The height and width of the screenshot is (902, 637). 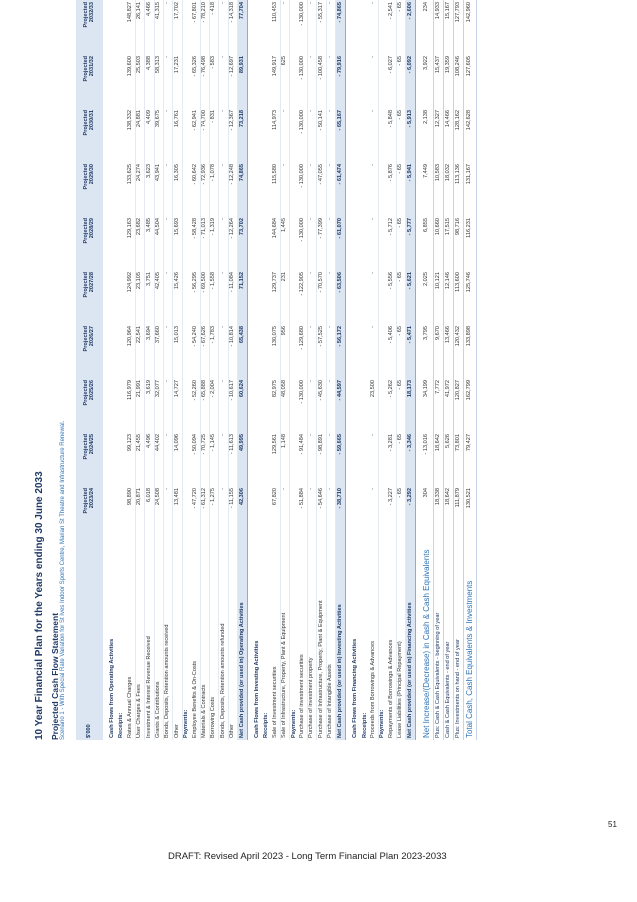 What do you see at coordinates (392, 81) in the screenshot?
I see `value-cell: - 6,027` at bounding box center [392, 81].